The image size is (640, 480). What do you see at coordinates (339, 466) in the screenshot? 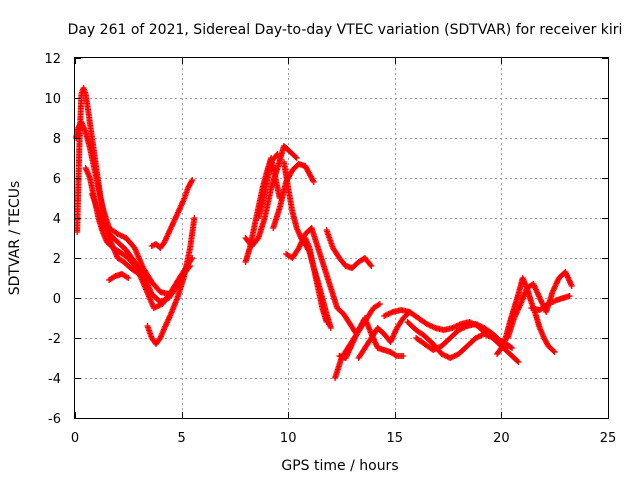
I see `x-axis-title: GPS time / hours` at bounding box center [339, 466].